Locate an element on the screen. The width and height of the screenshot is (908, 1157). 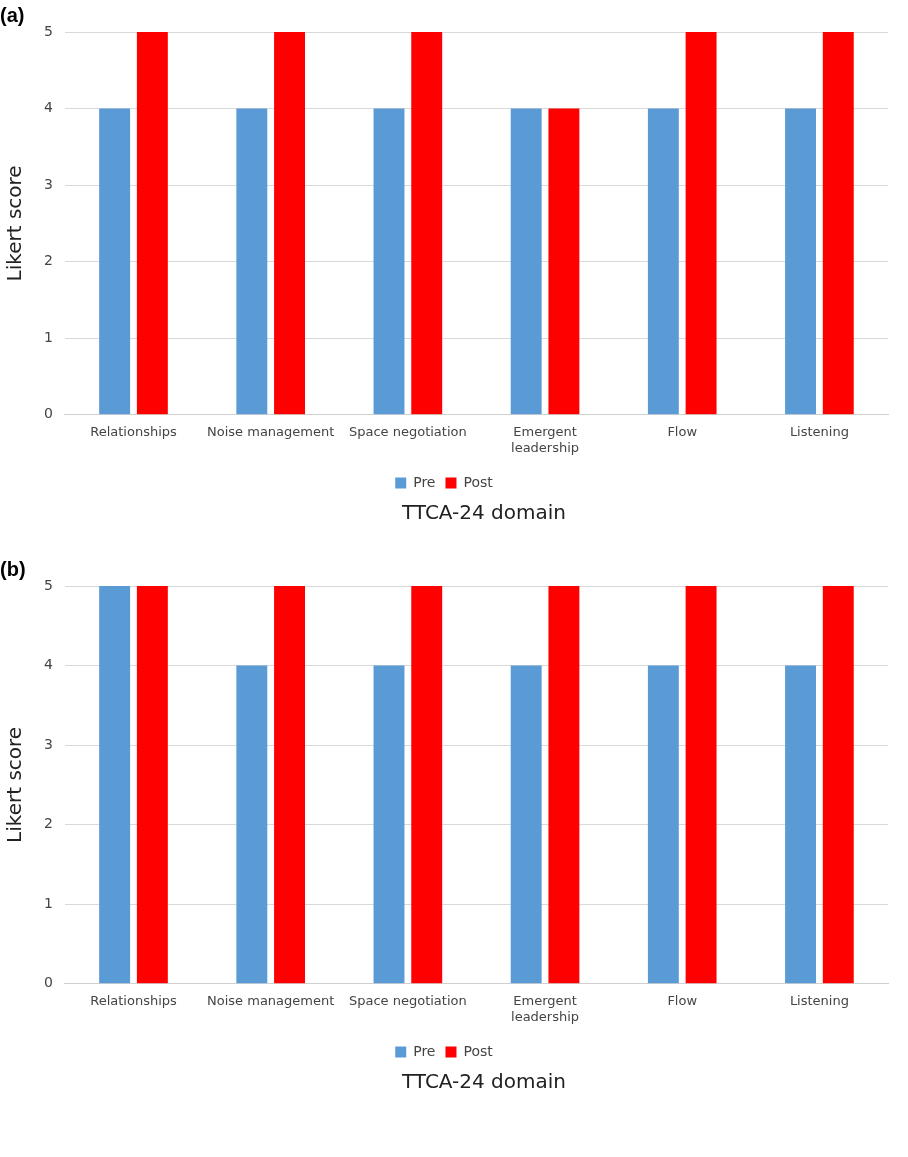
chart-title: (a) is located at coordinates (12, 14).